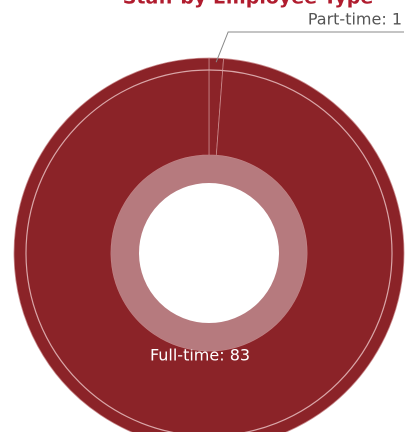  I want to click on slice-label: Full-time: 83, so click(200, 355).